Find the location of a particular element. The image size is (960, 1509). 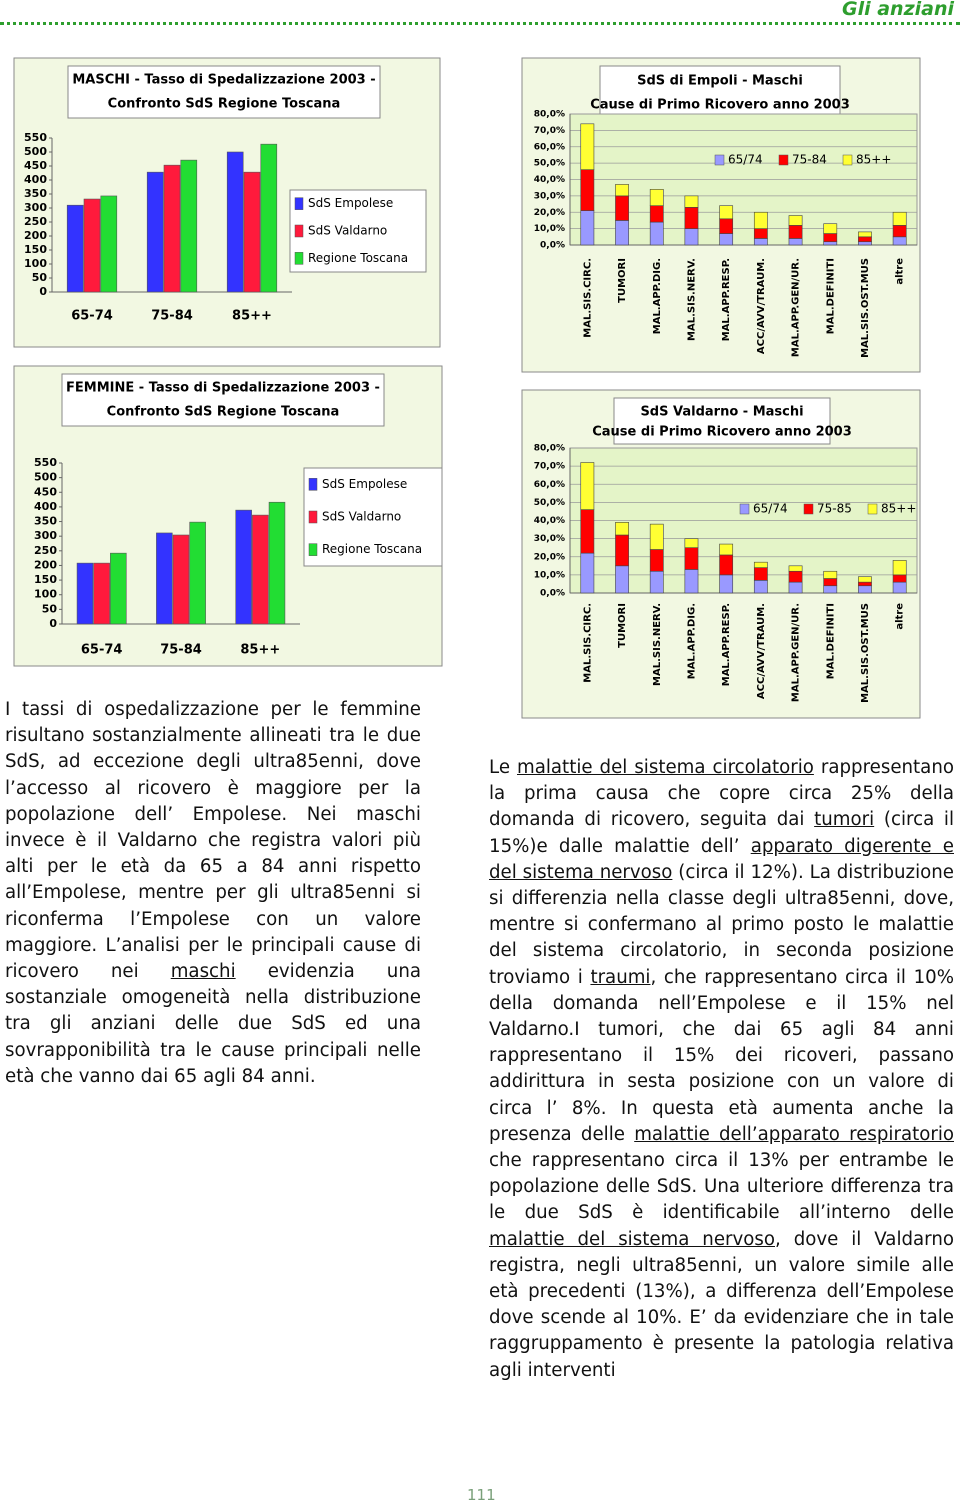

x-tick-label: 75-84 is located at coordinates (181, 650).